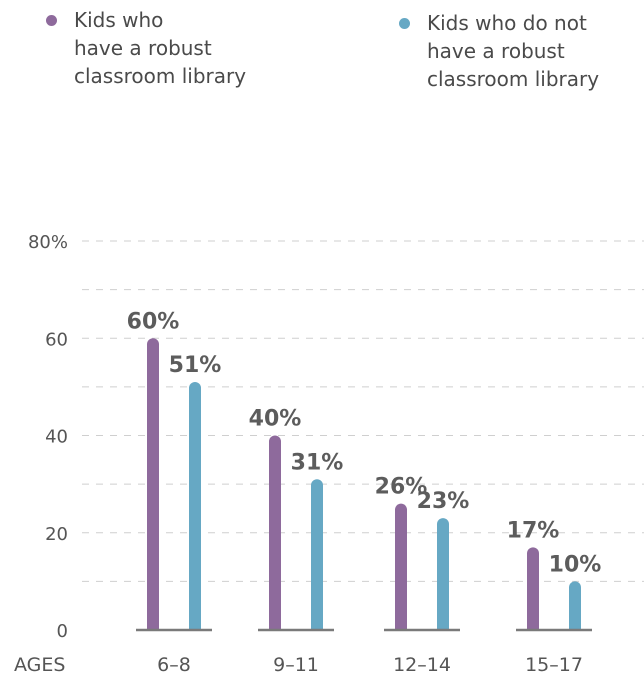  Describe the element at coordinates (275, 419) in the screenshot. I see `data-label: 40%` at that location.